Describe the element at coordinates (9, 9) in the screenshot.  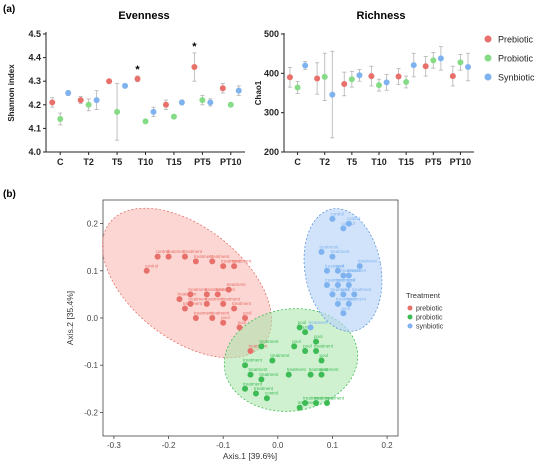
I see `panel-a-label: (a)` at that location.